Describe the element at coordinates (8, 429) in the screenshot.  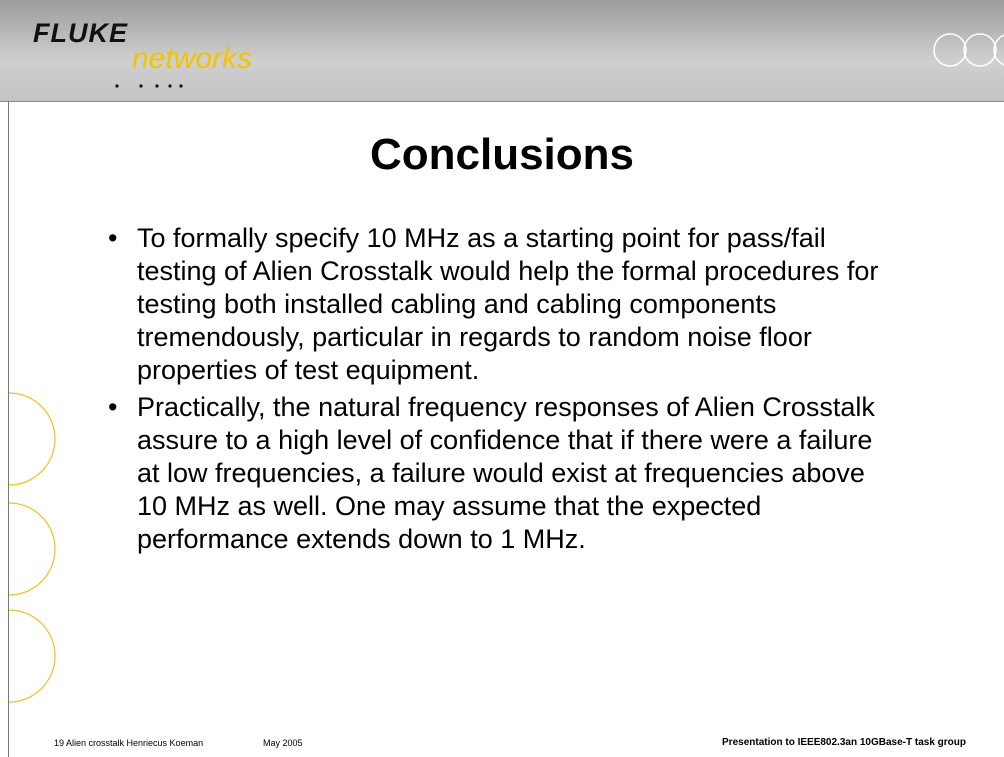
I see `left-rule` at that location.